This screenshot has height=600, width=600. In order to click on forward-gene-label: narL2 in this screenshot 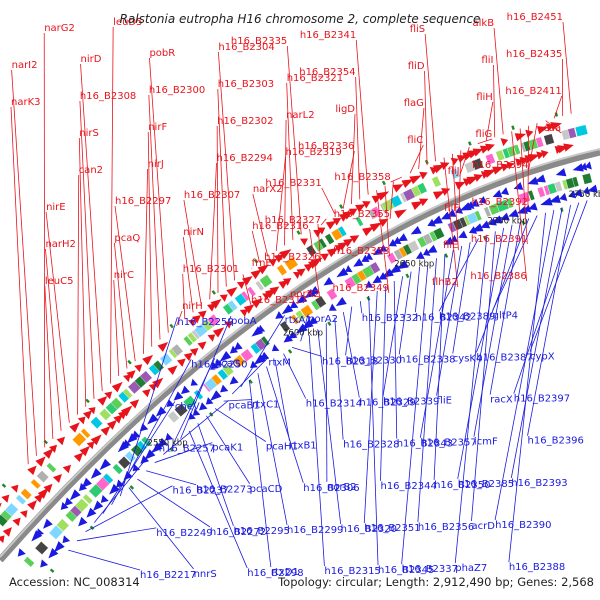, I will do `click(300, 115)`.